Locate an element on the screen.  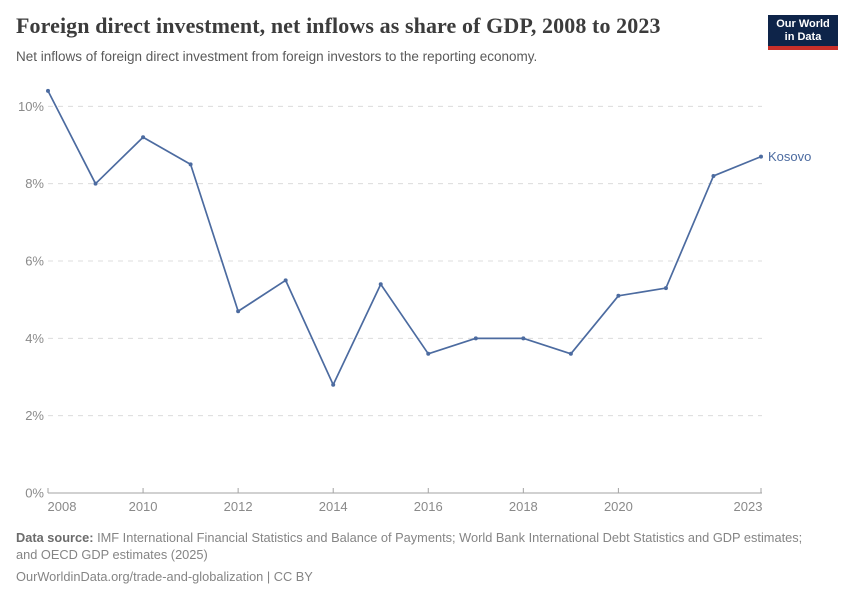
y-axis-tick-label: 0% is located at coordinates (34, 493).